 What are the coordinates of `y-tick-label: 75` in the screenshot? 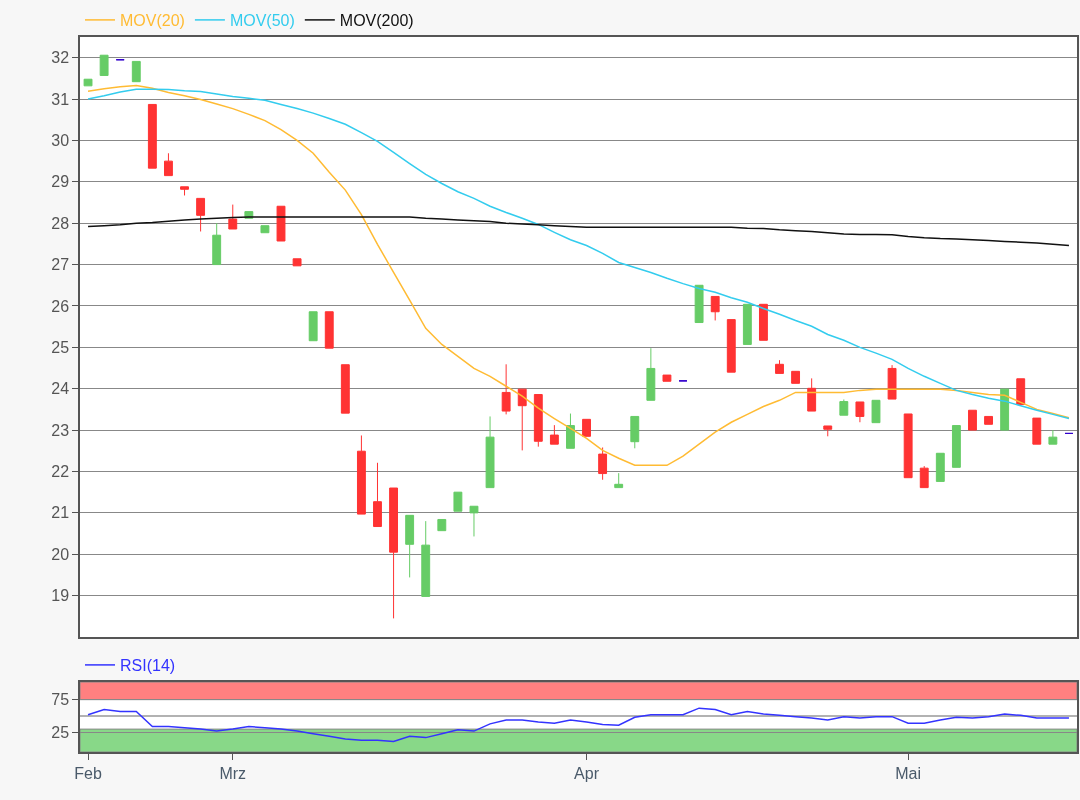 It's located at (60, 700).